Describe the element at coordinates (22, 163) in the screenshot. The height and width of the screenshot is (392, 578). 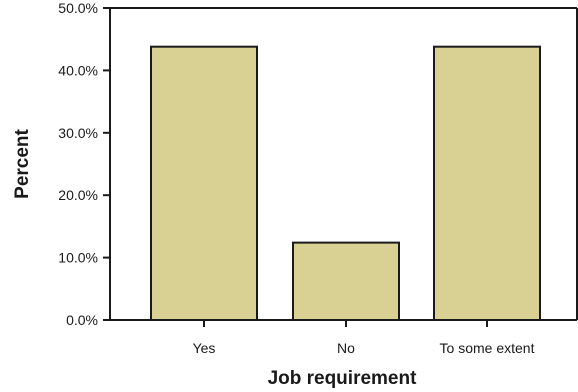
I see `y-axis-title: Percent` at that location.